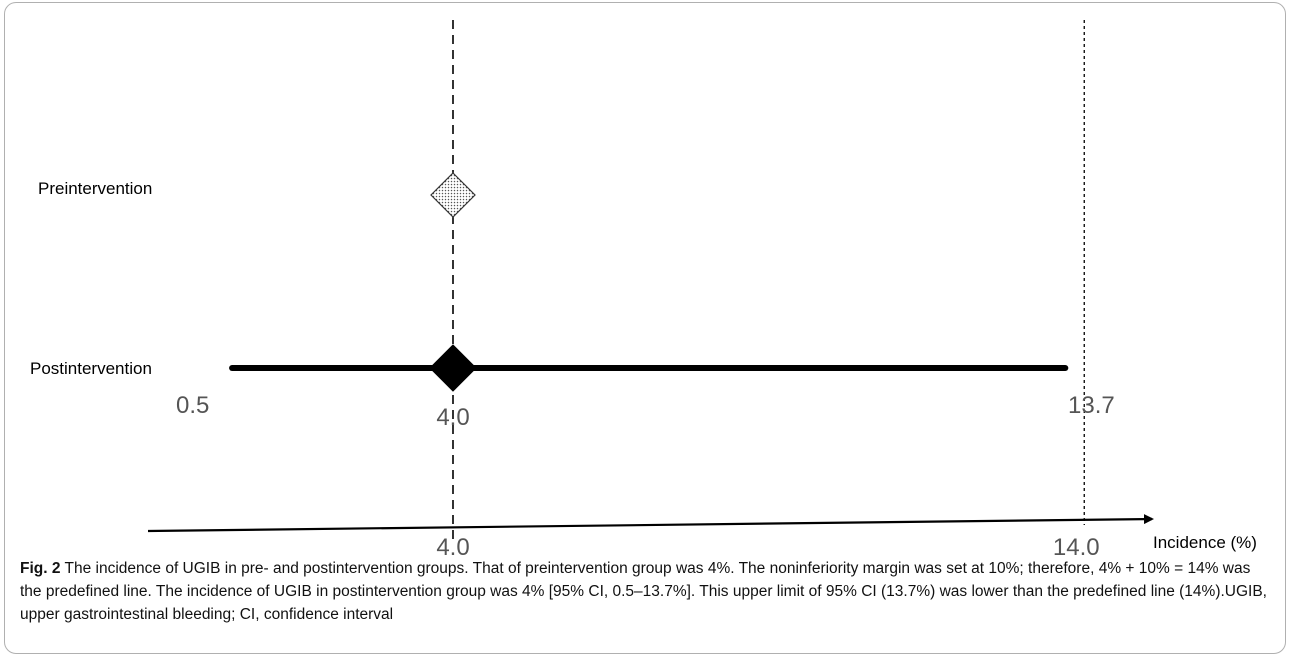  What do you see at coordinates (650, 523) in the screenshot?
I see `x-axis-line` at bounding box center [650, 523].